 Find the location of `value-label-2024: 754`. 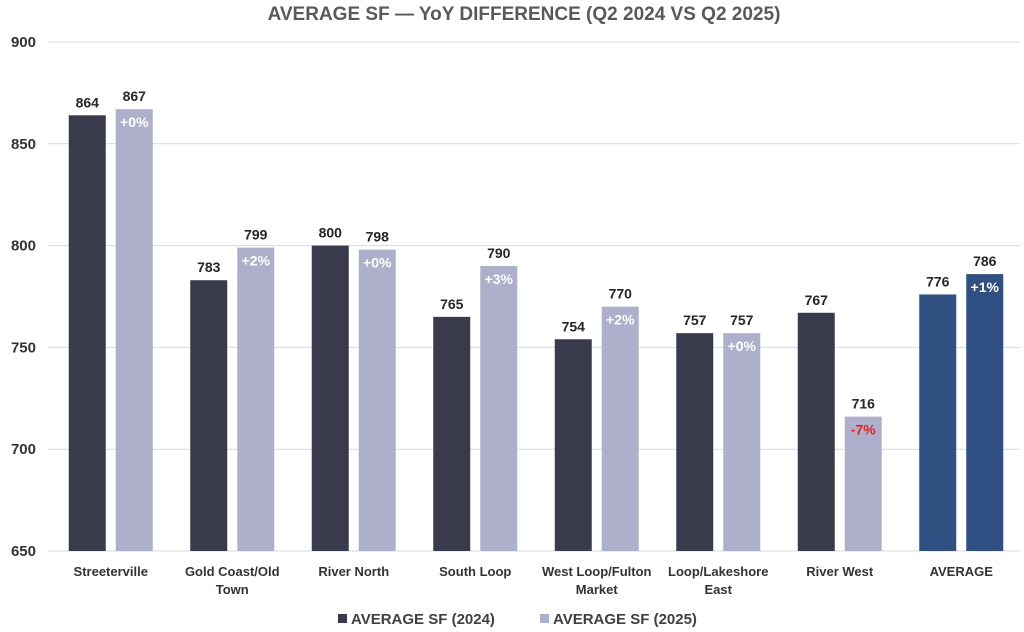

value-label-2024: 754 is located at coordinates (574, 326).